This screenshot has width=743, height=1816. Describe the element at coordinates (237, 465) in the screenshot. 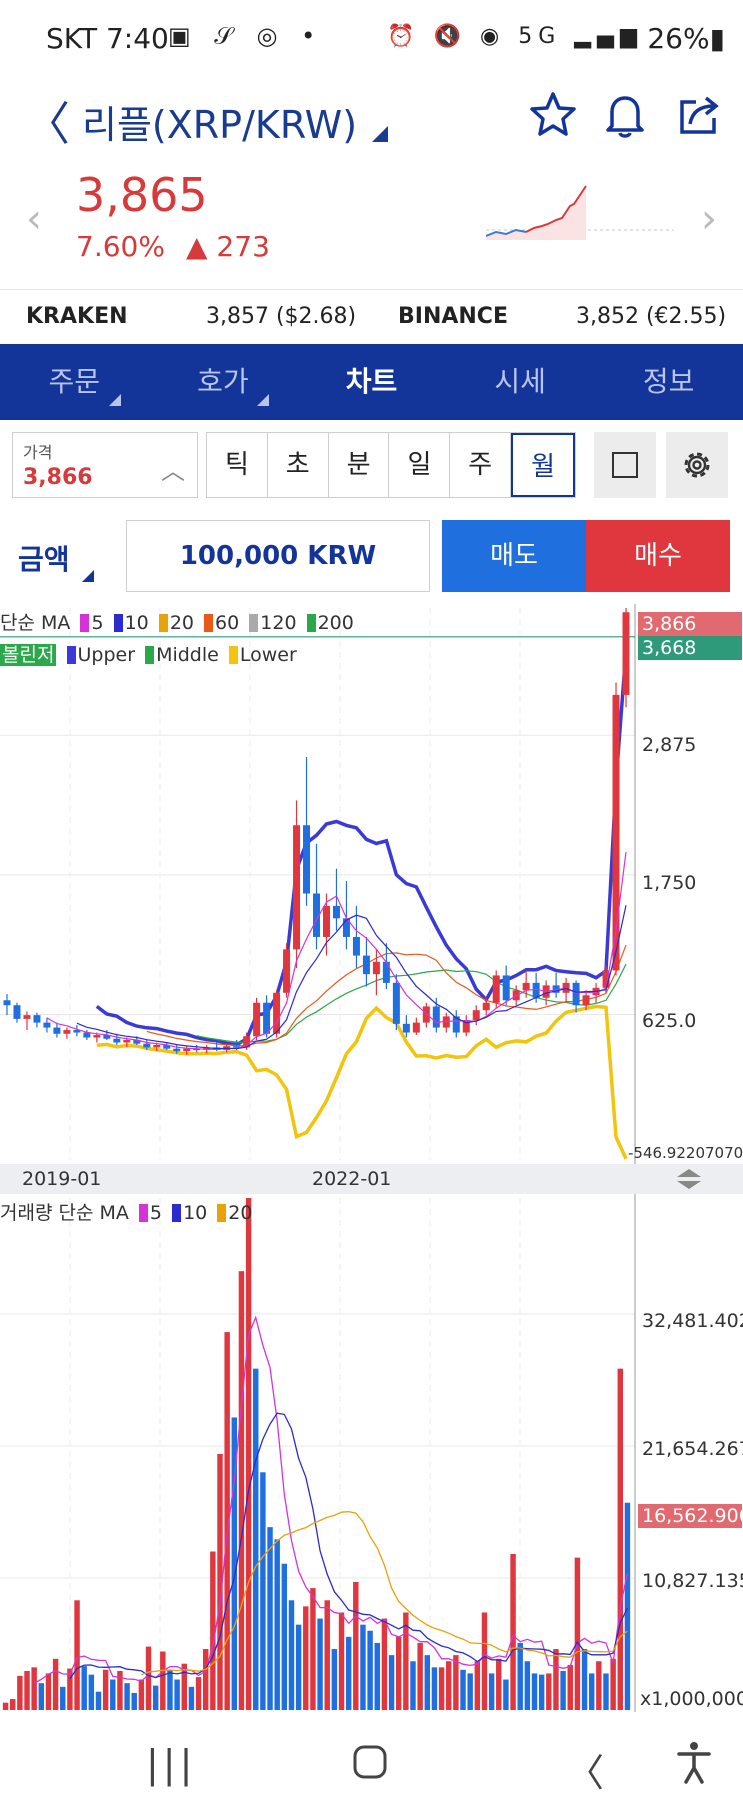

I see `period-tick: 틱` at that location.